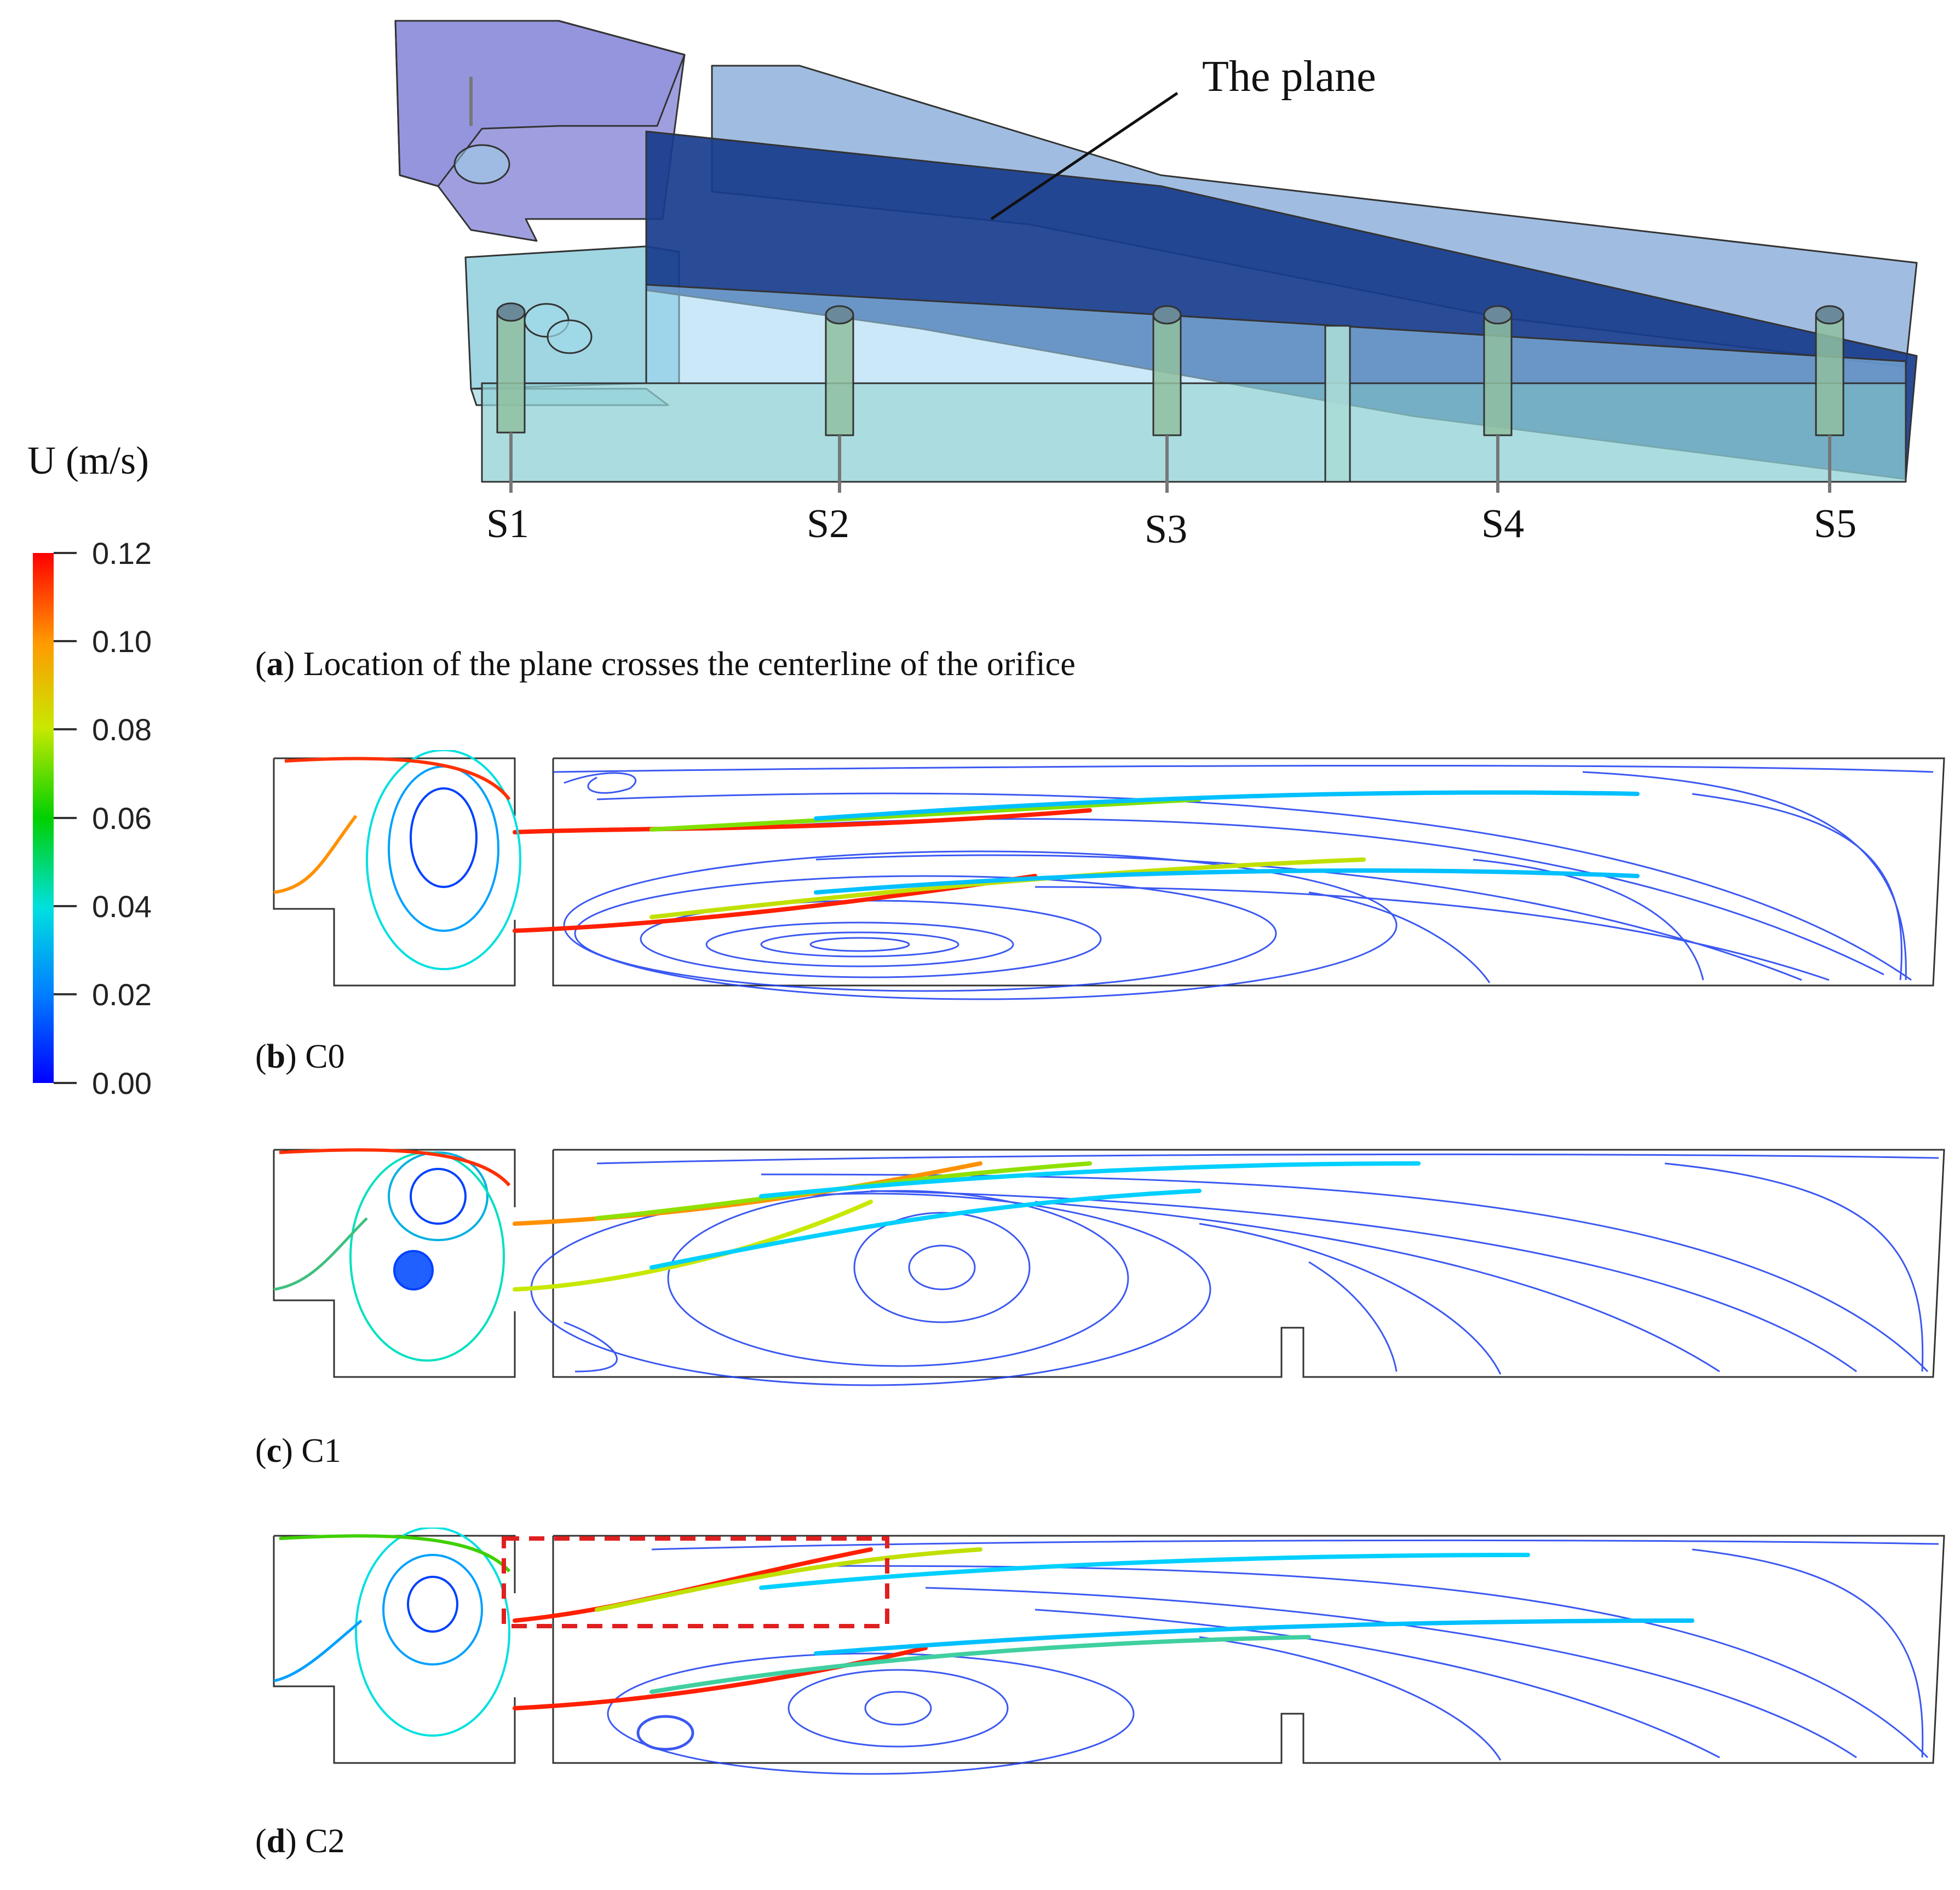 The image size is (1960, 1890). What do you see at coordinates (88, 461) in the screenshot?
I see `colorbar-title: U (m/s)` at bounding box center [88, 461].